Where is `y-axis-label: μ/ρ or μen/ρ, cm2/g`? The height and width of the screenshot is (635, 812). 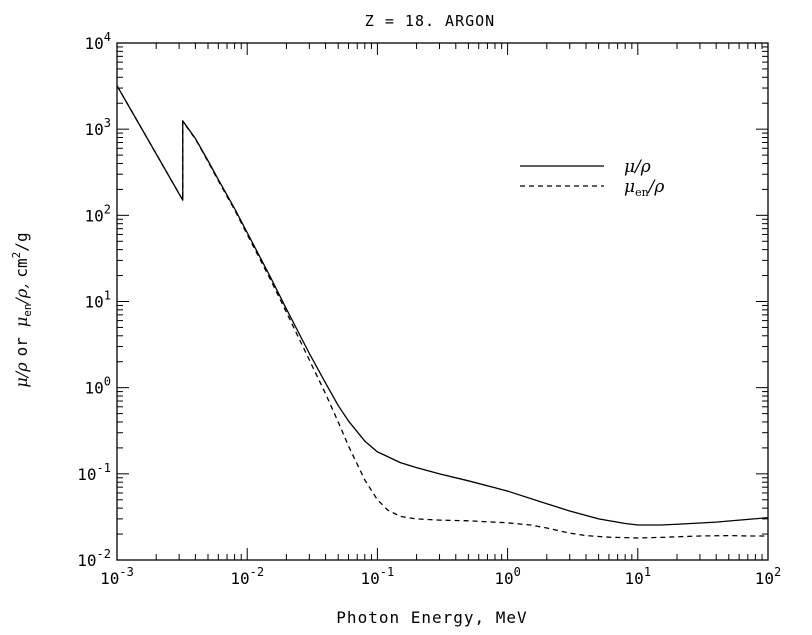 y-axis-label: μ/ρ or μen/ρ, cm2/g is located at coordinates (22, 309).